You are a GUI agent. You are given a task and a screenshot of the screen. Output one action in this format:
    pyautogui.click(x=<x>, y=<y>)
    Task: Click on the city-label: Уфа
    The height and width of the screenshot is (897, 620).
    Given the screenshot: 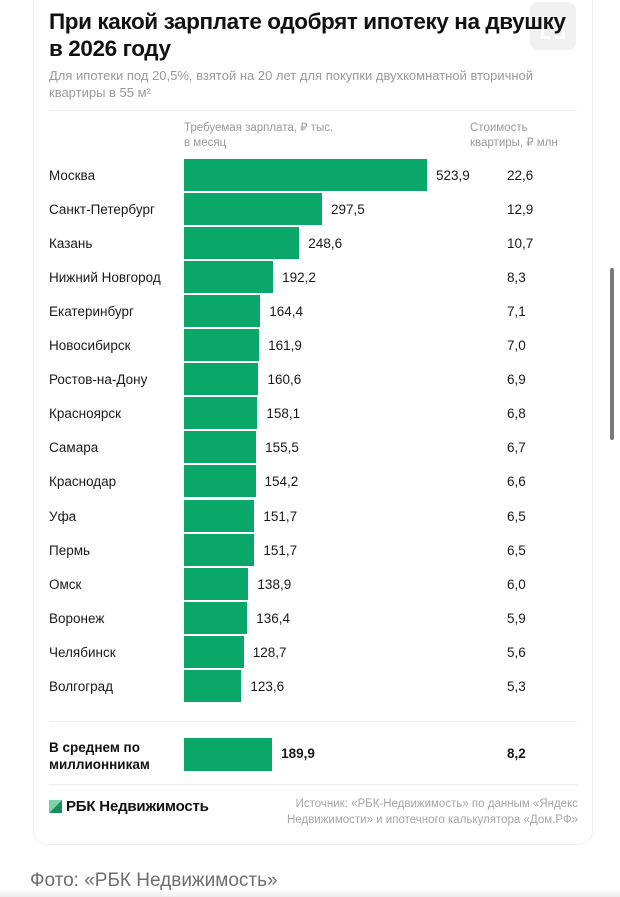 What is the action you would take?
    pyautogui.click(x=63, y=516)
    